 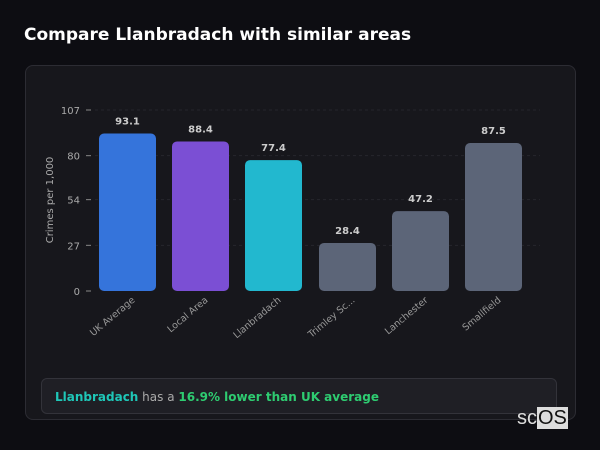 I want to click on x-tick-label: Smallfield, so click(x=481, y=314).